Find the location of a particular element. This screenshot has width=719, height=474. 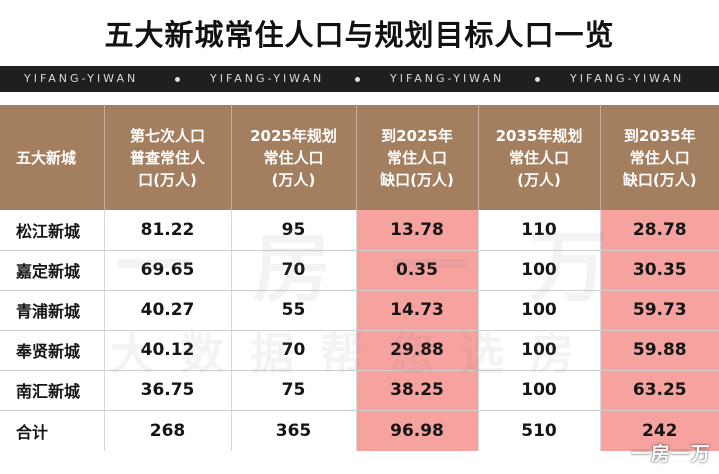

plan-2025-cell: 95 is located at coordinates (294, 230).